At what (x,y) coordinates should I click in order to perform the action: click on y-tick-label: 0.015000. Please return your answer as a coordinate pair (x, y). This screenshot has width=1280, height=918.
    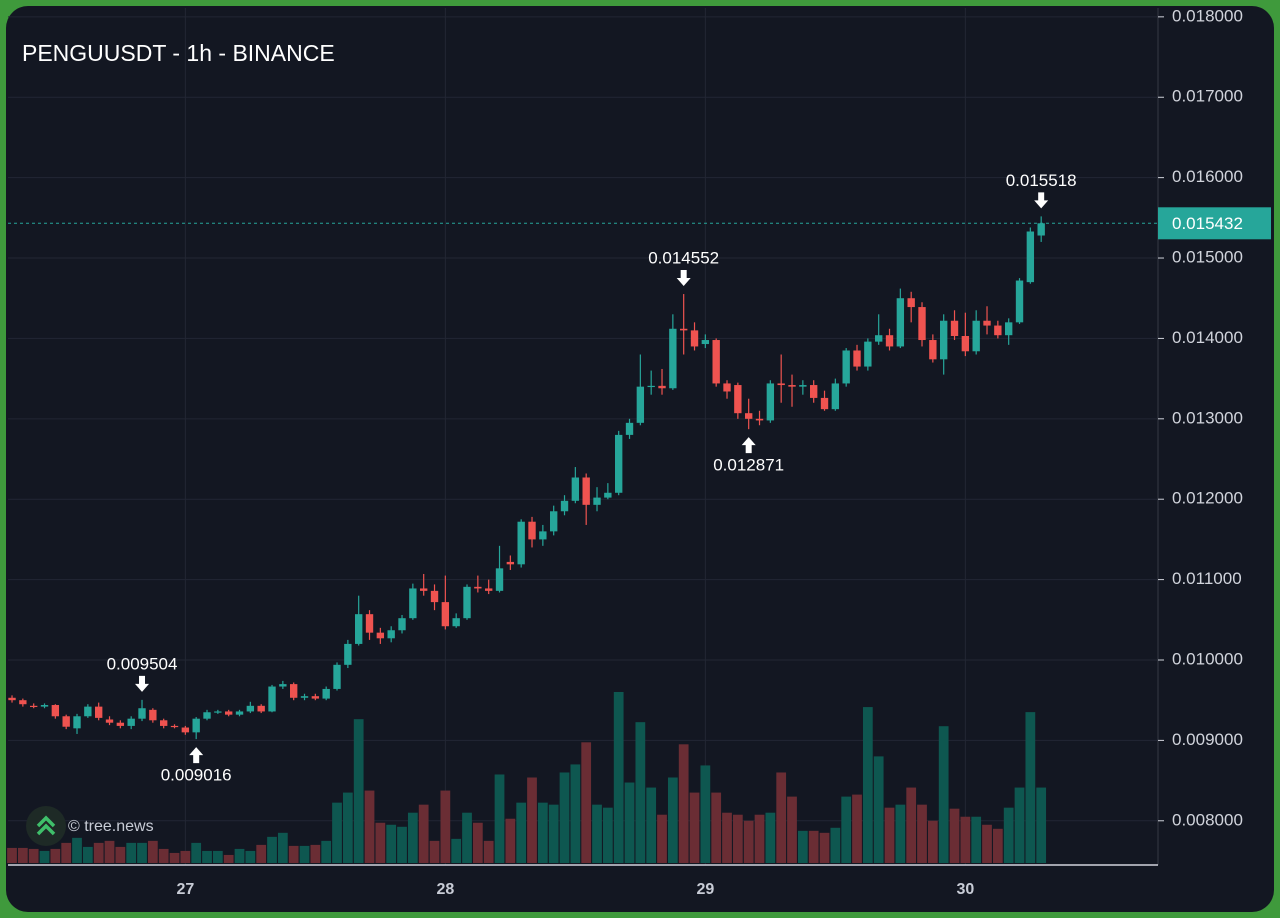
    Looking at the image, I should click on (1207, 257).